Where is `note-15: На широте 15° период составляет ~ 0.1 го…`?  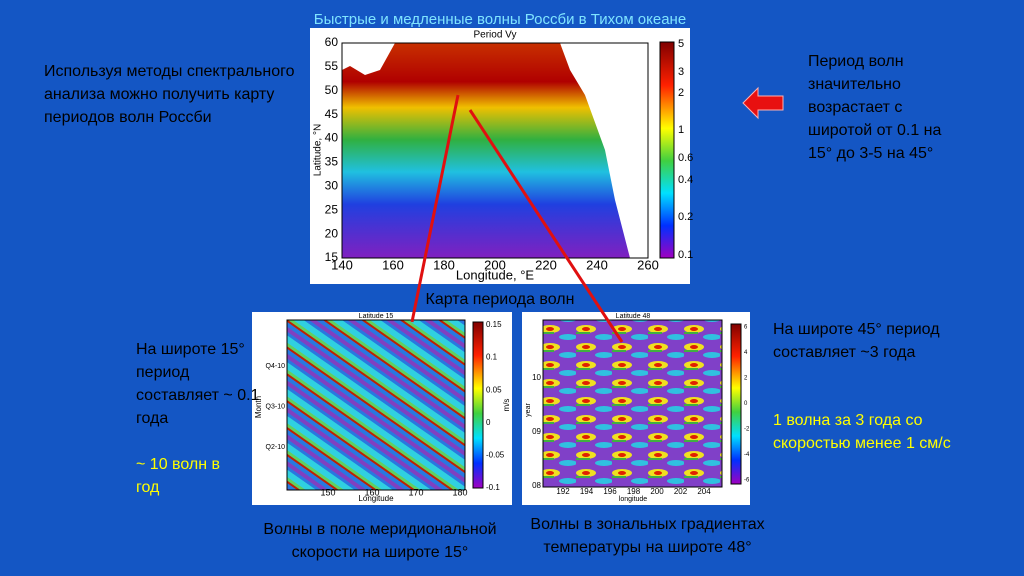 note-15: На широте 15° период составляет ~ 0.1 го… is located at coordinates (198, 384).